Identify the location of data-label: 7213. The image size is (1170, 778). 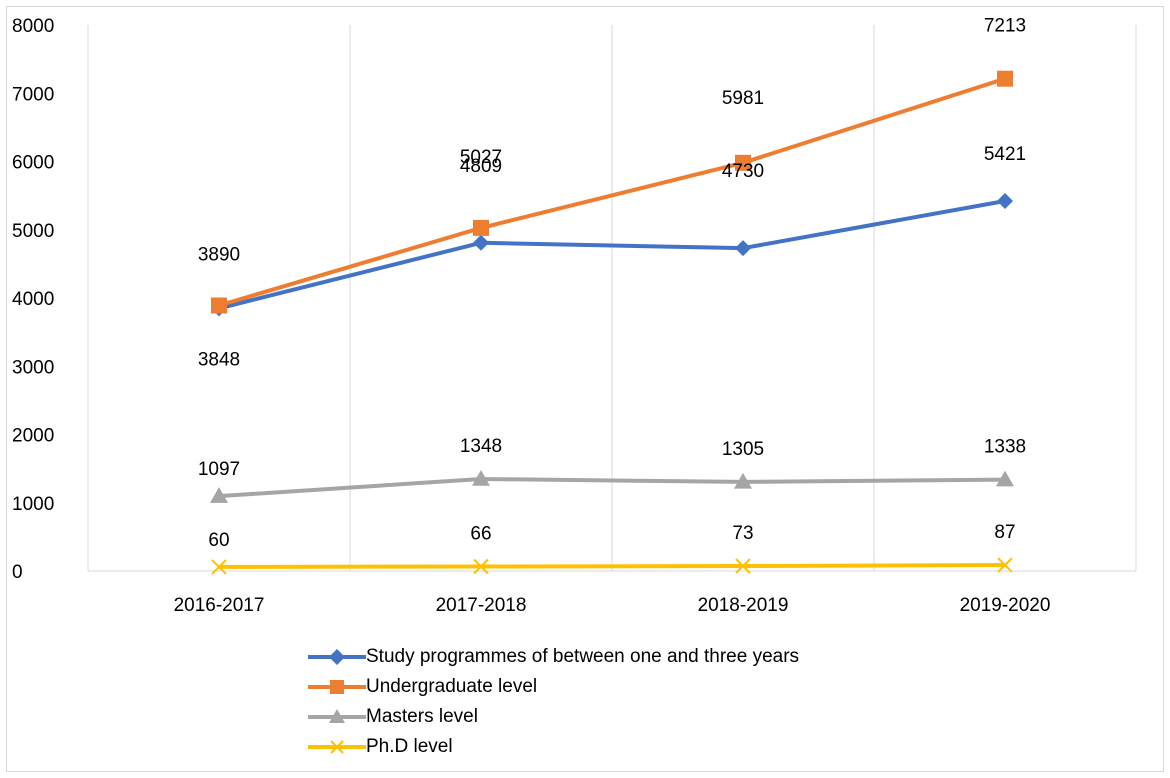
(1005, 26).